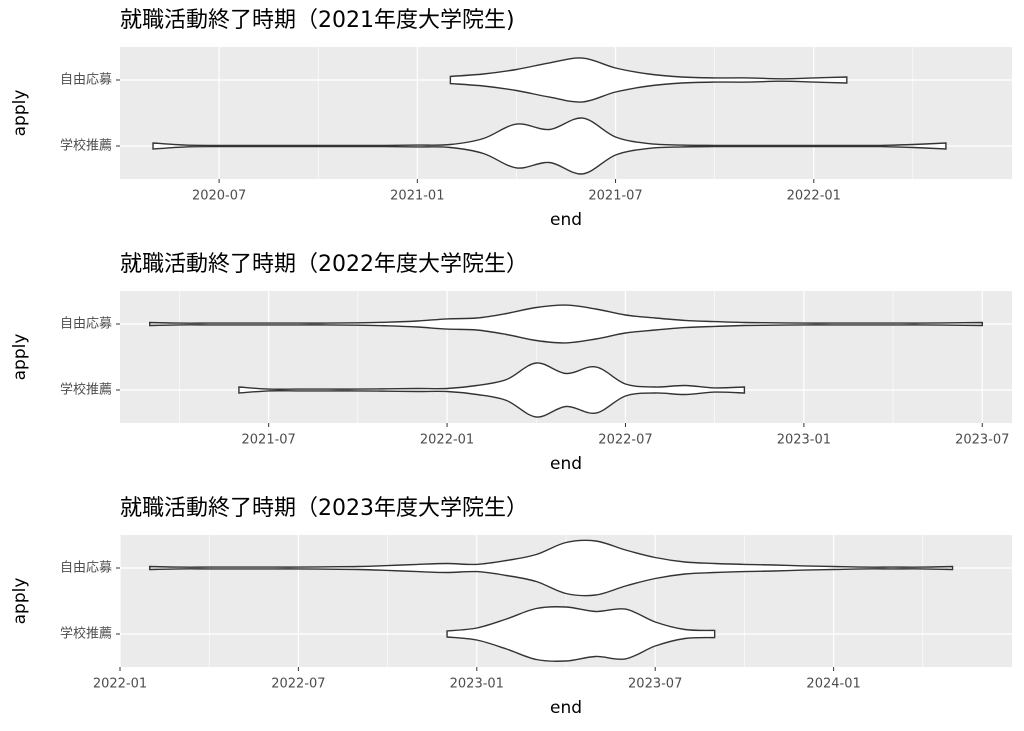 The image size is (1024, 731). What do you see at coordinates (317, 20) in the screenshot?
I see `chart-title: 就職活動終了時期（2021年度大学院生)` at bounding box center [317, 20].